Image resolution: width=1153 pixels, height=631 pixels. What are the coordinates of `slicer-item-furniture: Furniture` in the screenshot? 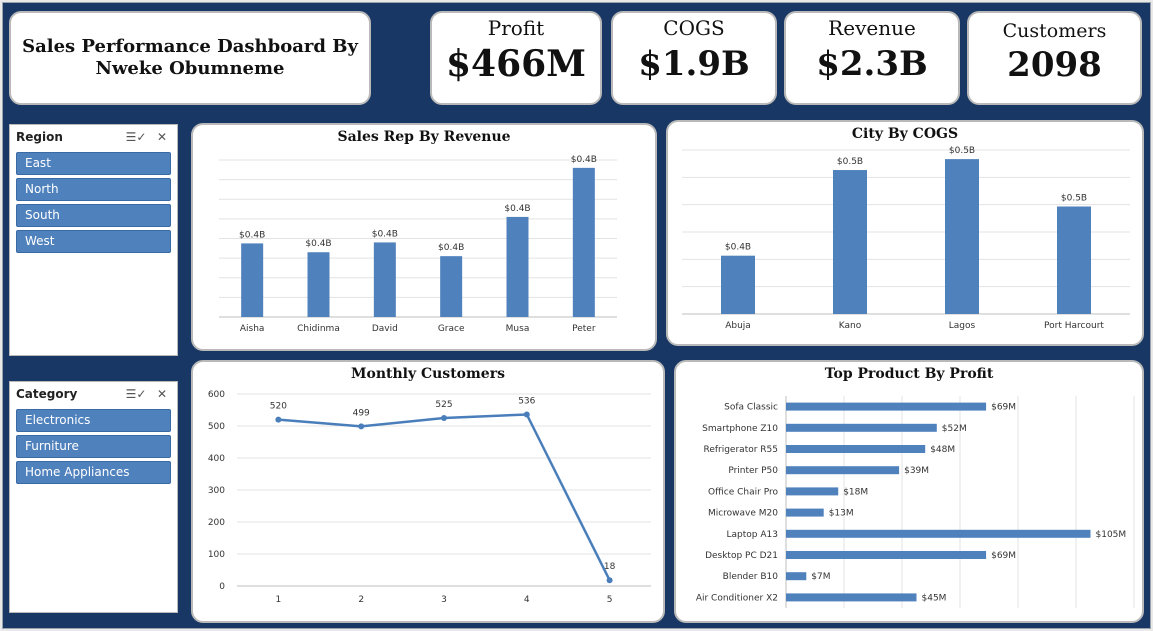 It's located at (93, 446).